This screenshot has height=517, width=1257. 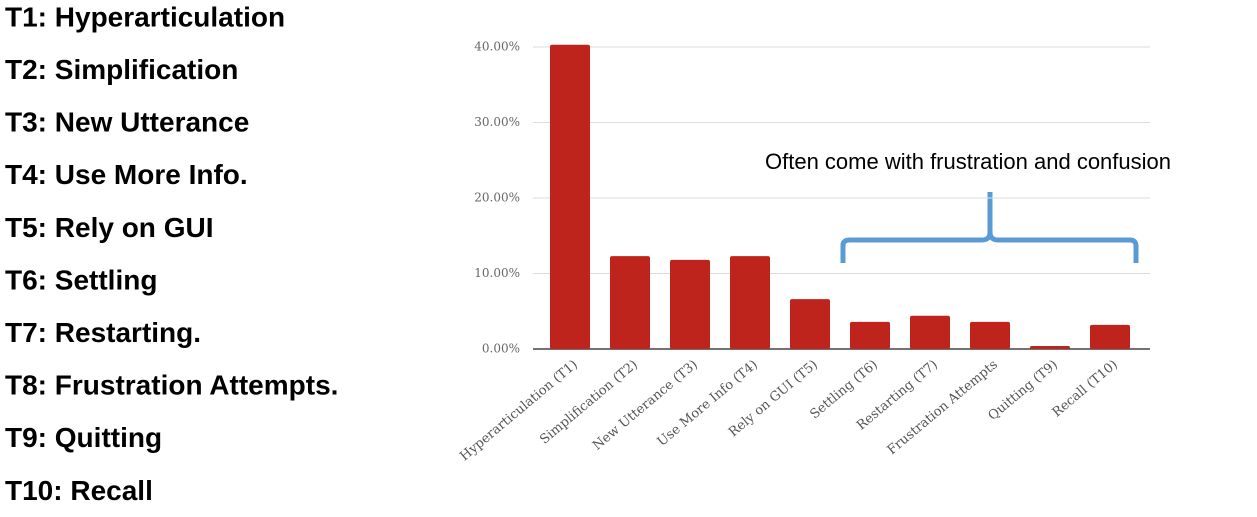 What do you see at coordinates (497, 273) in the screenshot?
I see `y-tick-label: 10.00%` at bounding box center [497, 273].